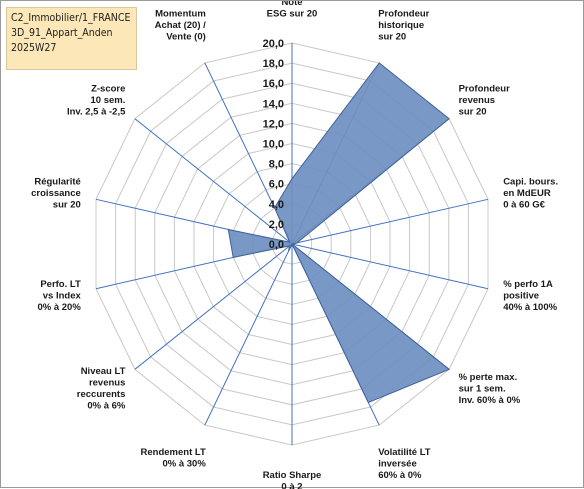  What do you see at coordinates (57, 181) in the screenshot?
I see `axis-label-line: Régularité` at bounding box center [57, 181].